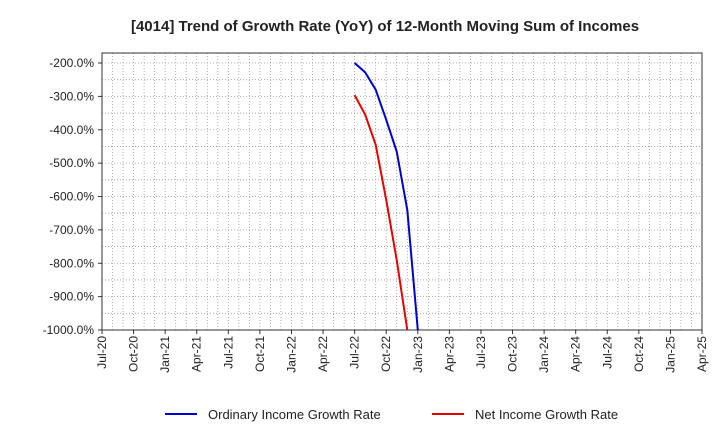 Image resolution: width=720 pixels, height=445 pixels. Describe the element at coordinates (607, 352) in the screenshot. I see `x-tick-label: Jul-24` at that location.